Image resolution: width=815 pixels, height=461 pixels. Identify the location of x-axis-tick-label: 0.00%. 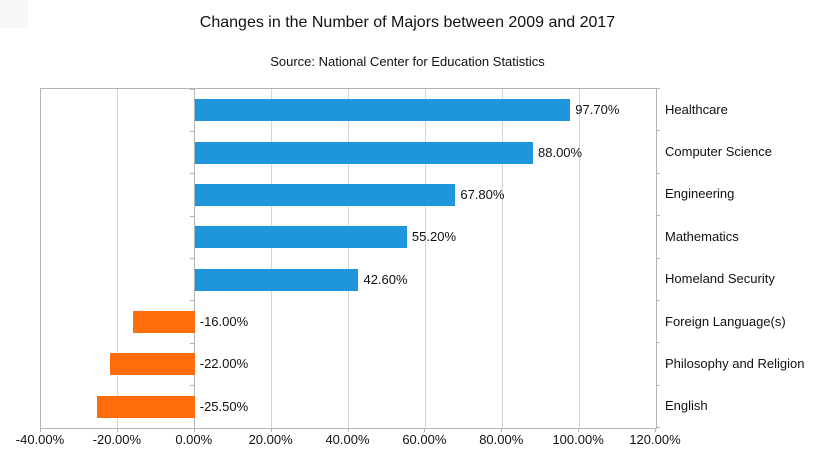
(194, 439).